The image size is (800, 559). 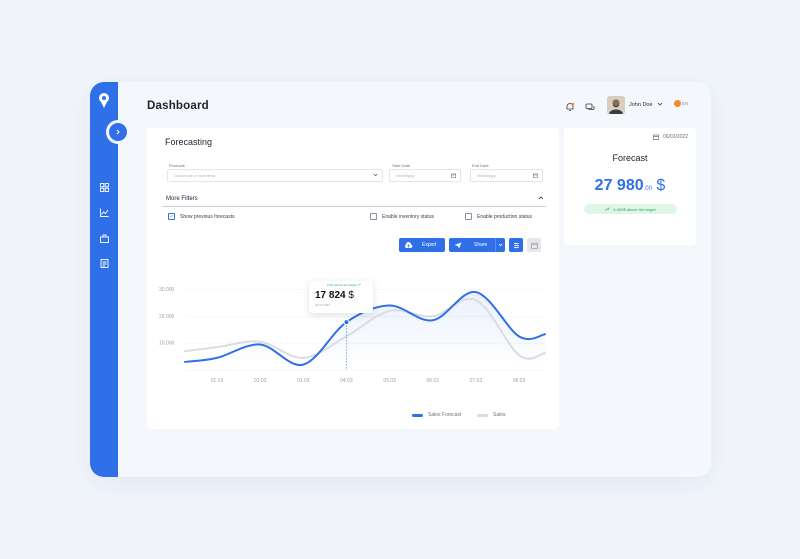 I want to click on forecast-title: Forecast, so click(x=630, y=158).